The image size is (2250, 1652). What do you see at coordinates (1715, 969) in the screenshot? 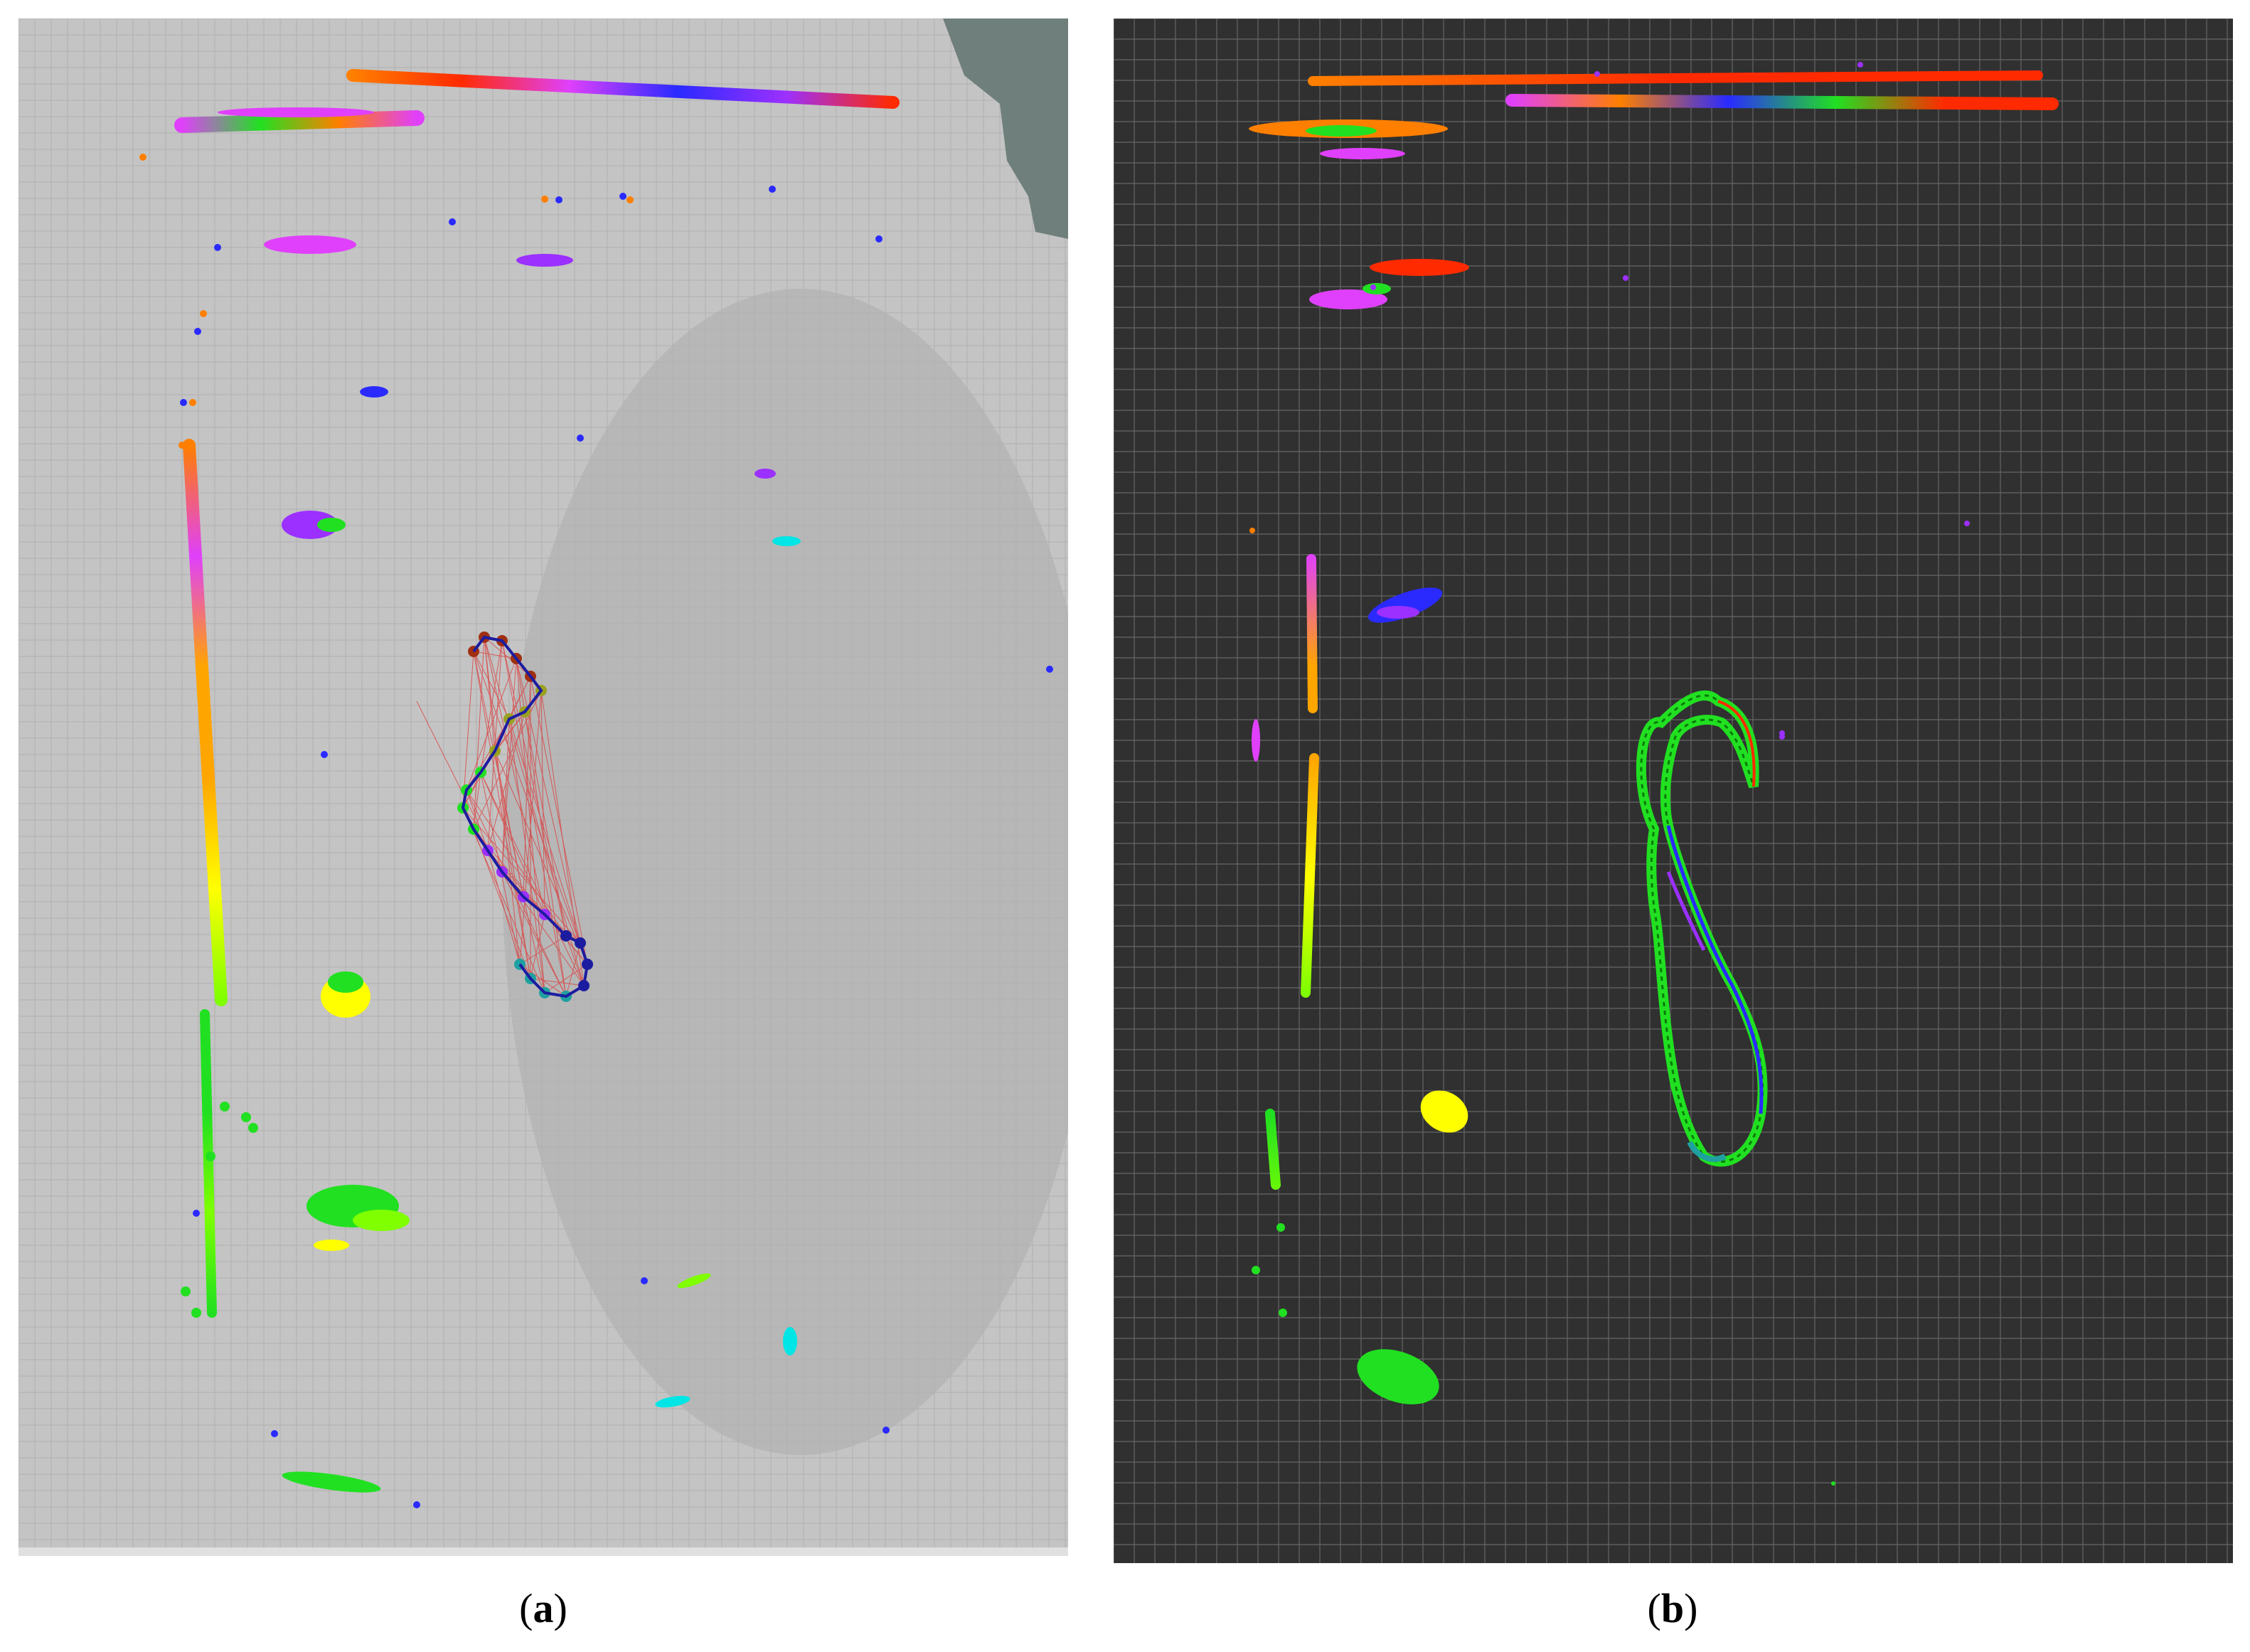
I see `trajectory-segment-blue` at bounding box center [1715, 969].